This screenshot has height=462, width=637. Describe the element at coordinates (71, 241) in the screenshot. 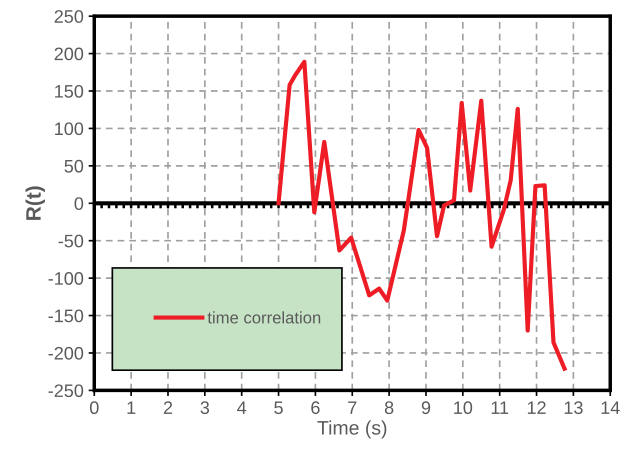

I see `y-tick-label: -50` at that location.